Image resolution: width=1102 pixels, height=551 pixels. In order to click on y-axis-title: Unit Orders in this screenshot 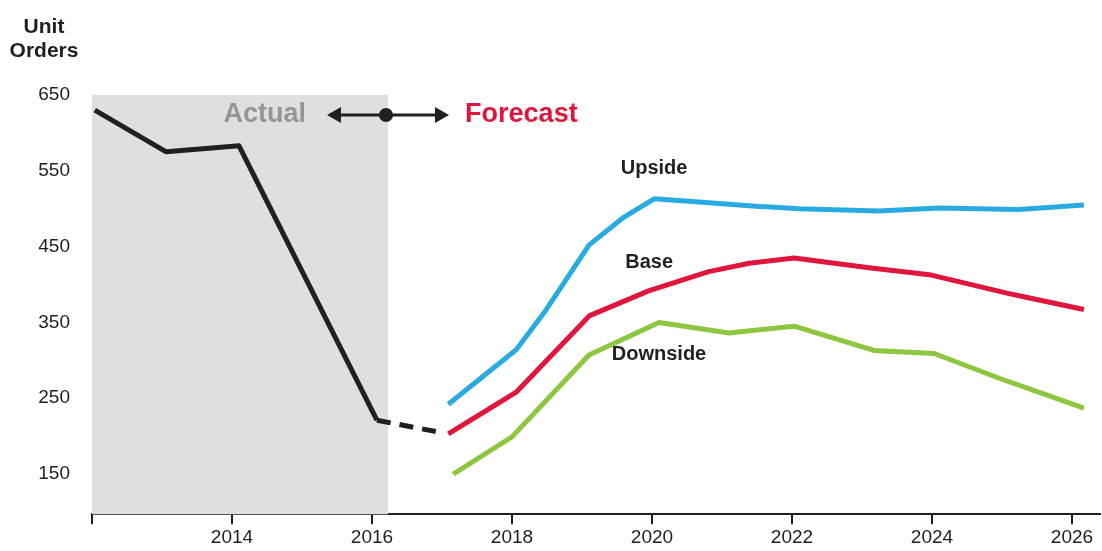, I will do `click(44, 38)`.